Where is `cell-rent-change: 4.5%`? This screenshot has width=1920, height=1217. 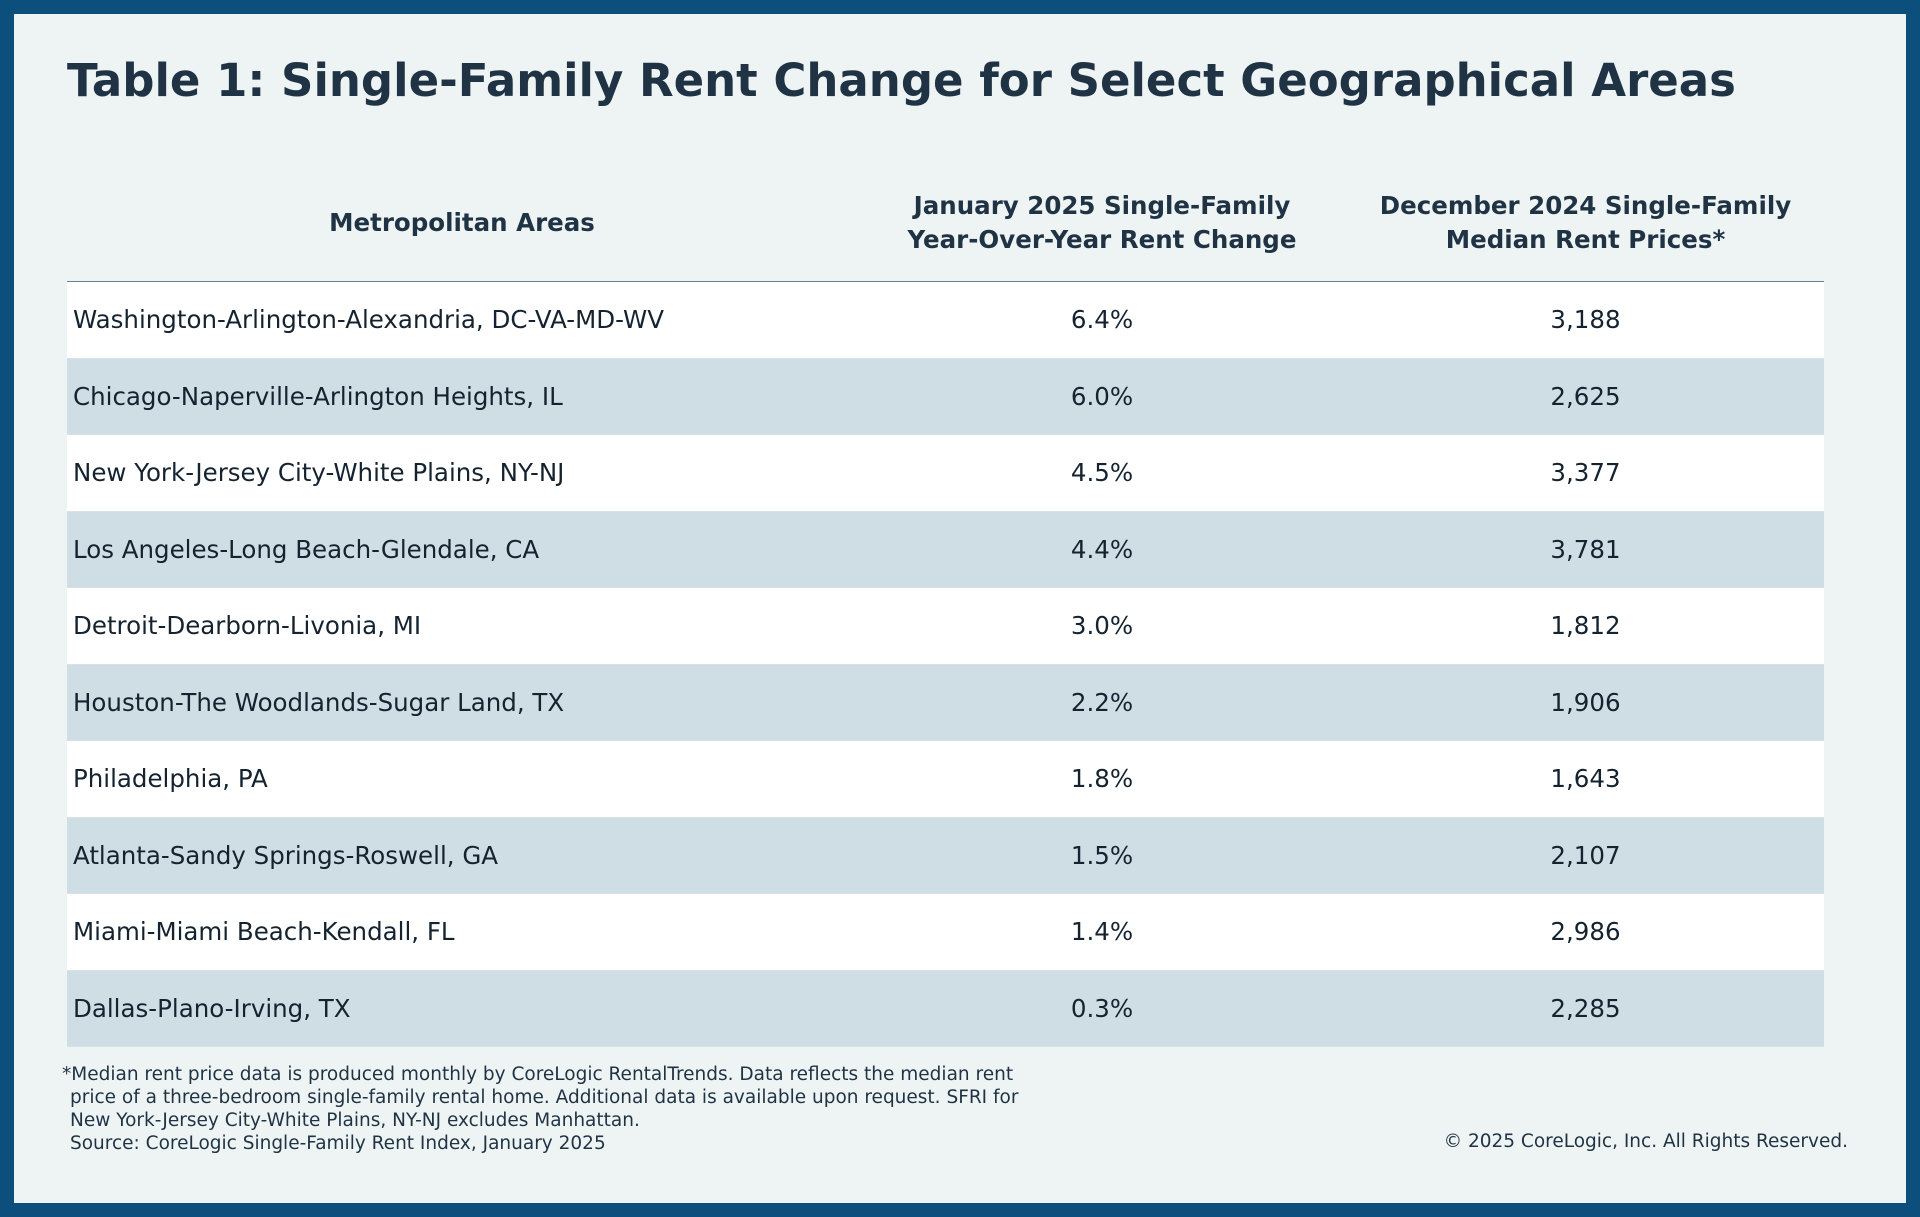 cell-rent-change: 4.5% is located at coordinates (1102, 473).